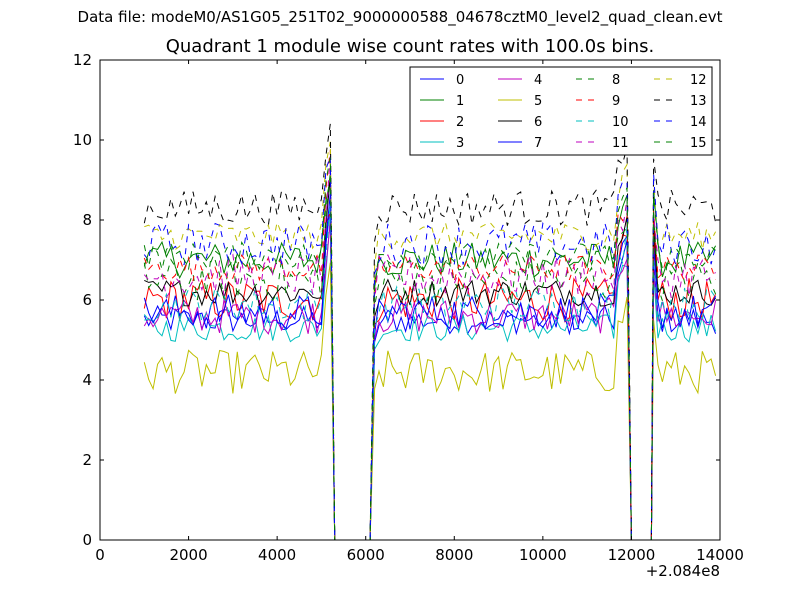 The height and width of the screenshot is (600, 800). Describe the element at coordinates (720, 555) in the screenshot. I see `x-tick-label: 14000` at that location.